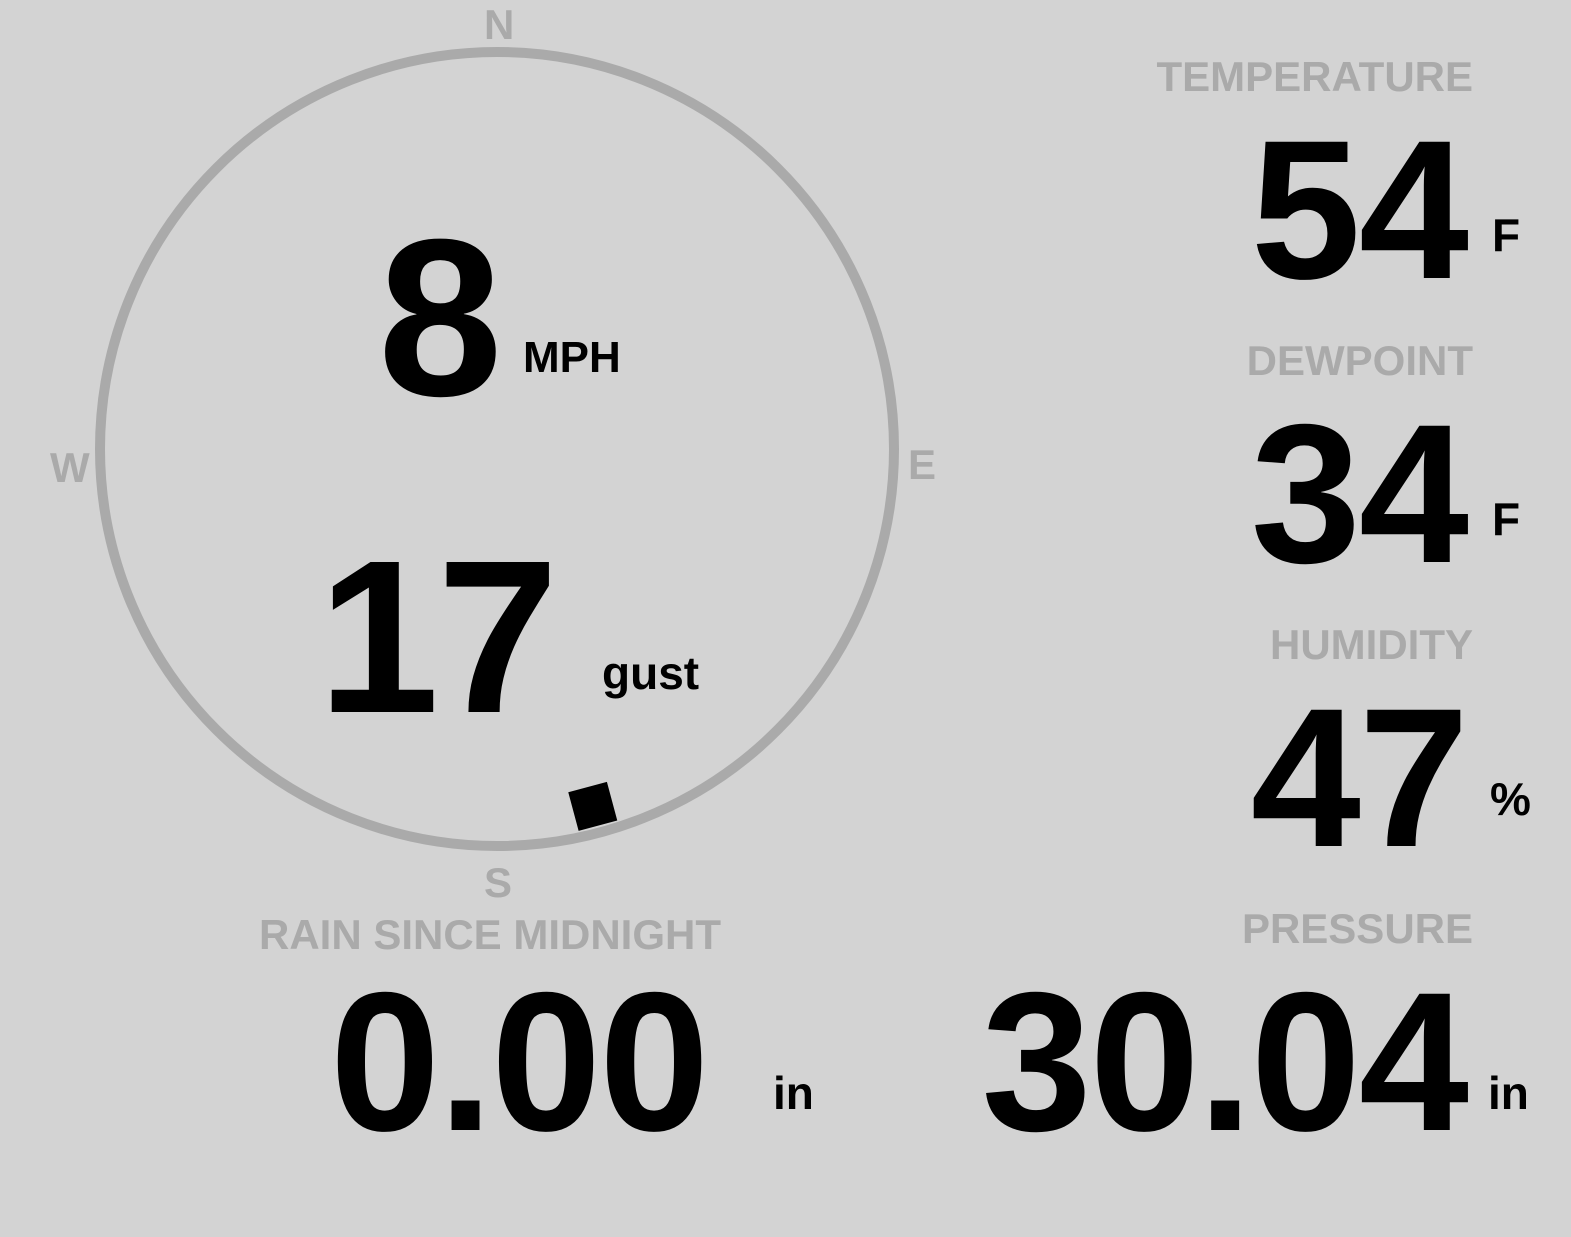 Image resolution: width=1571 pixels, height=1237 pixels. I want to click on humidity-label: HUMIDITY, so click(1371, 644).